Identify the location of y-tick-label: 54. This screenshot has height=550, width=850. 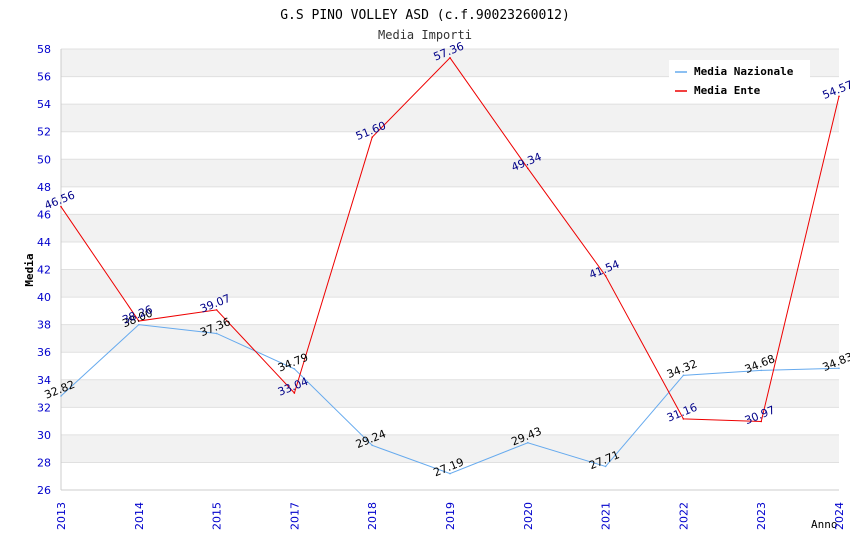
(44, 104).